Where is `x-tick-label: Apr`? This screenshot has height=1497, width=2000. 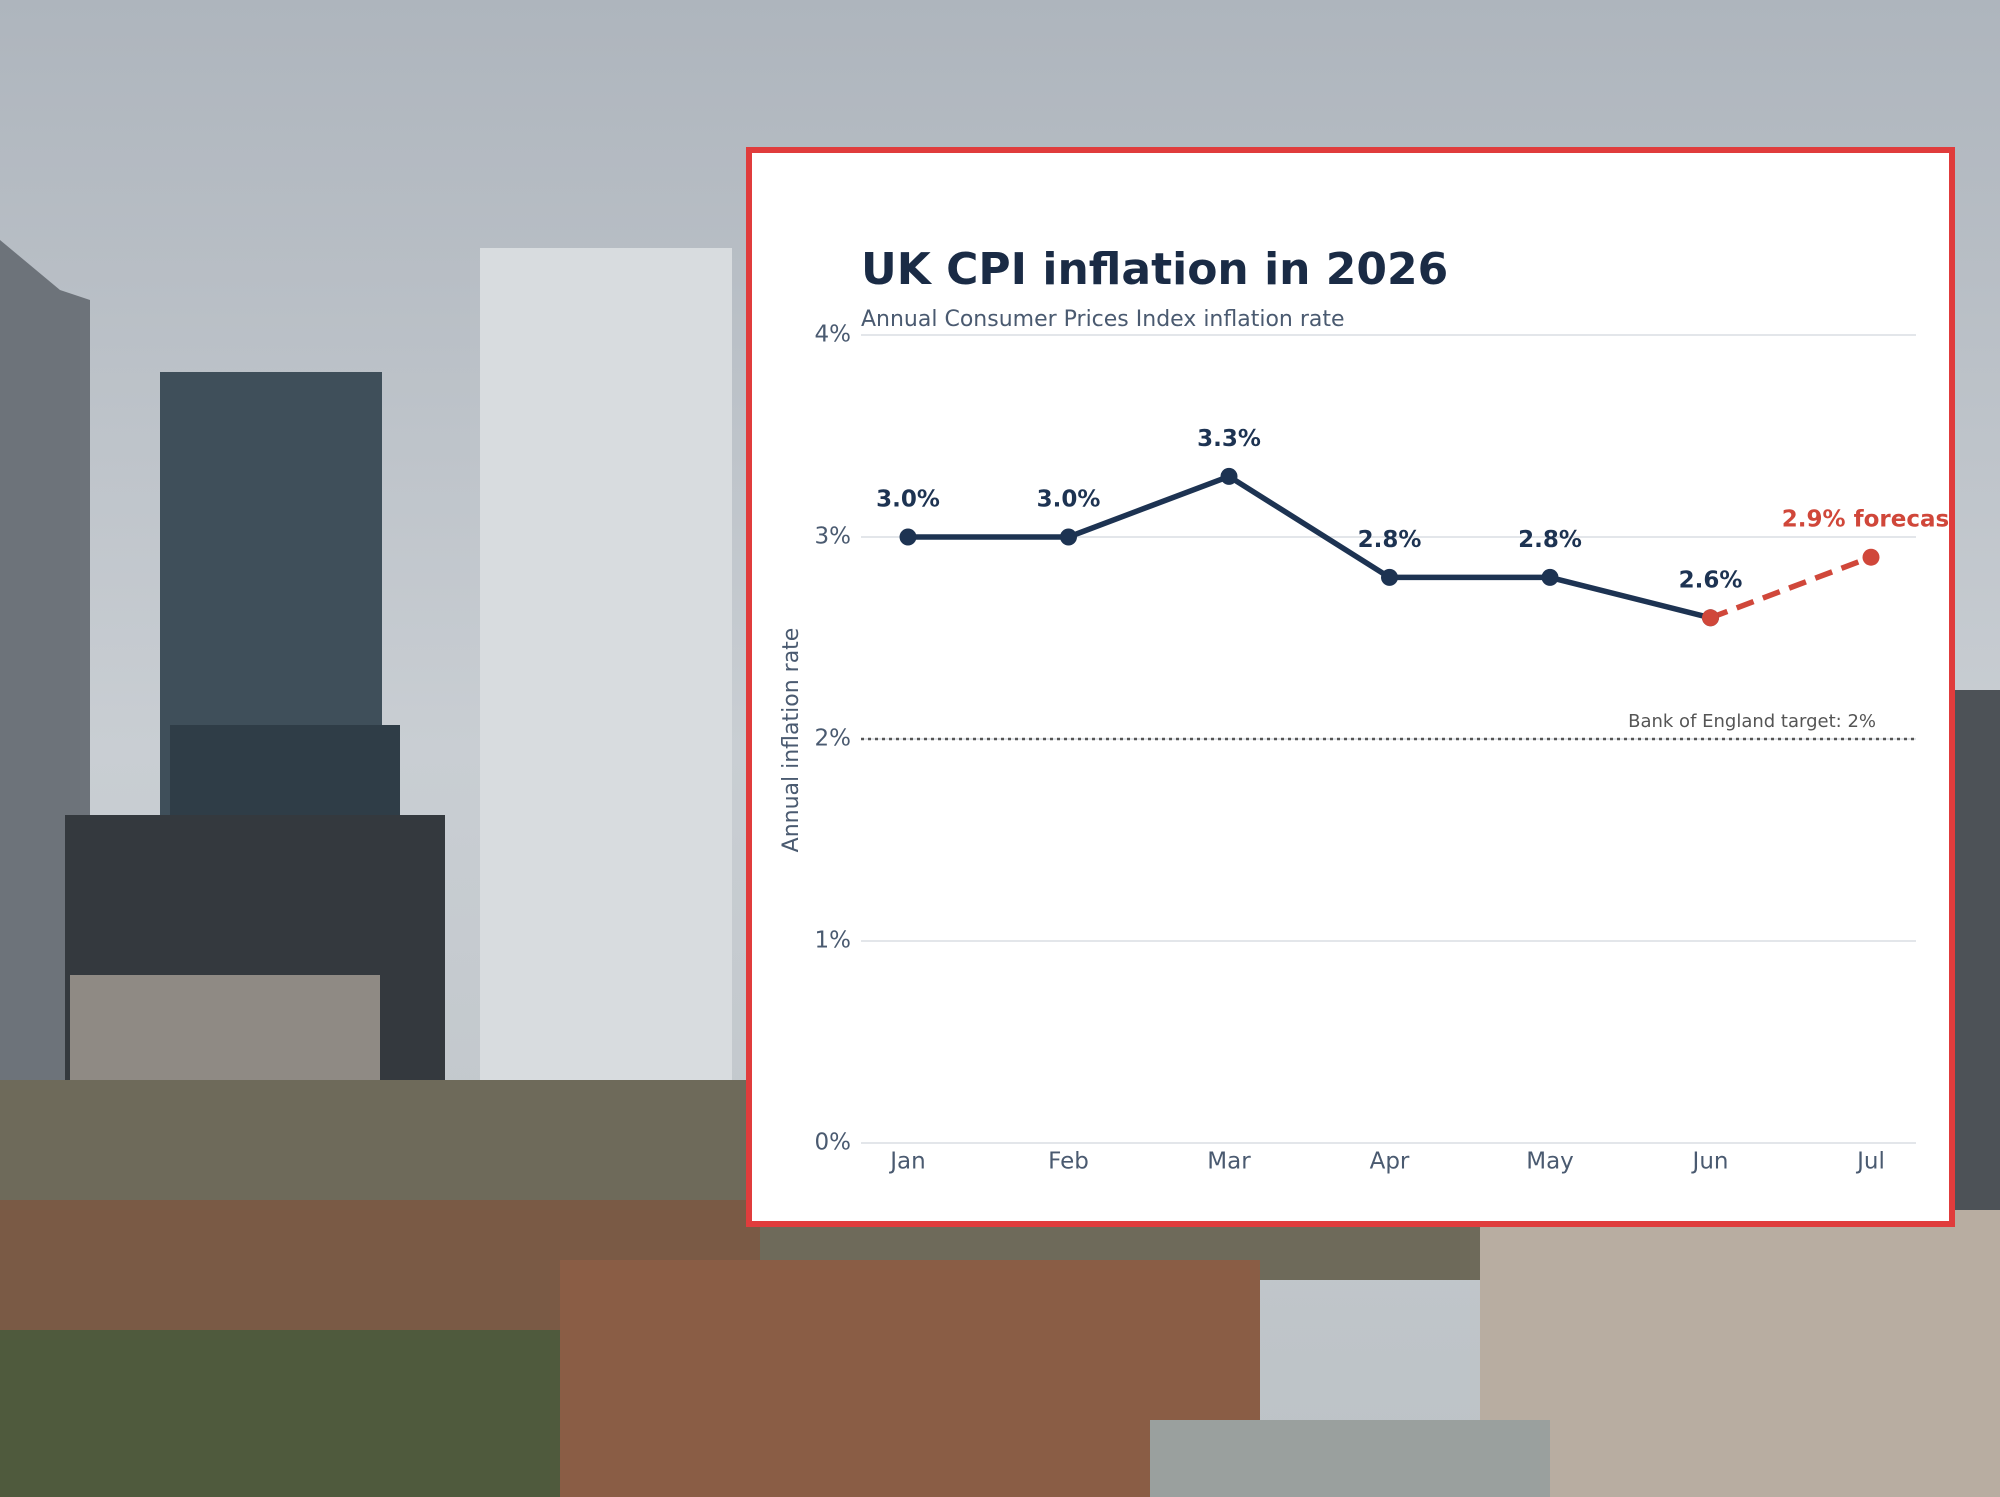 x-tick-label: Apr is located at coordinates (1390, 1162).